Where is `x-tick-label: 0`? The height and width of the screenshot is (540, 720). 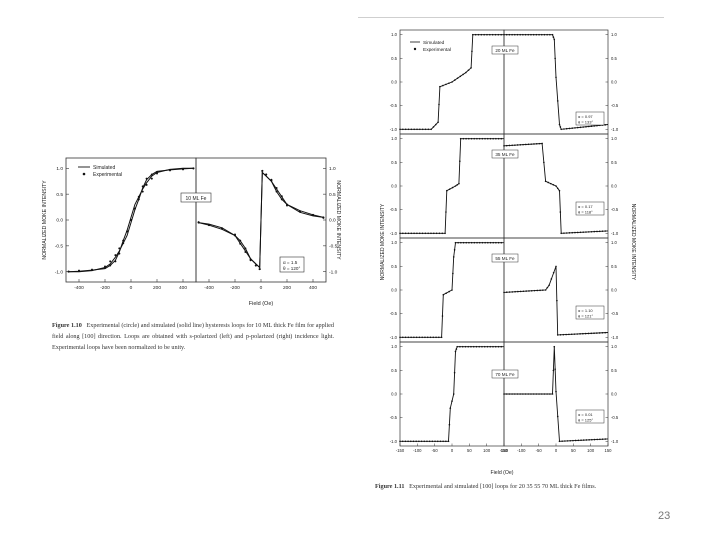
x-tick-label: 0 is located at coordinates (452, 450).